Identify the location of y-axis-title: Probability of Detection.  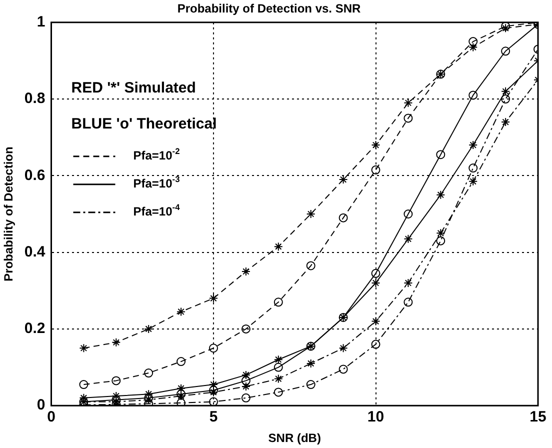
(9, 214).